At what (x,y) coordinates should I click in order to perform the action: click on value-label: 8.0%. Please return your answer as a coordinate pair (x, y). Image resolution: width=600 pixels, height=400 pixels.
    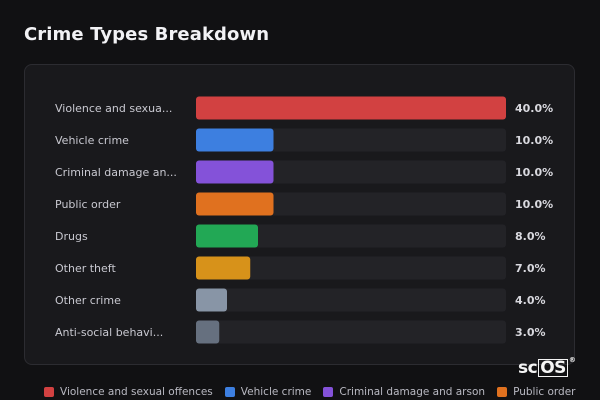
    Looking at the image, I should click on (530, 236).